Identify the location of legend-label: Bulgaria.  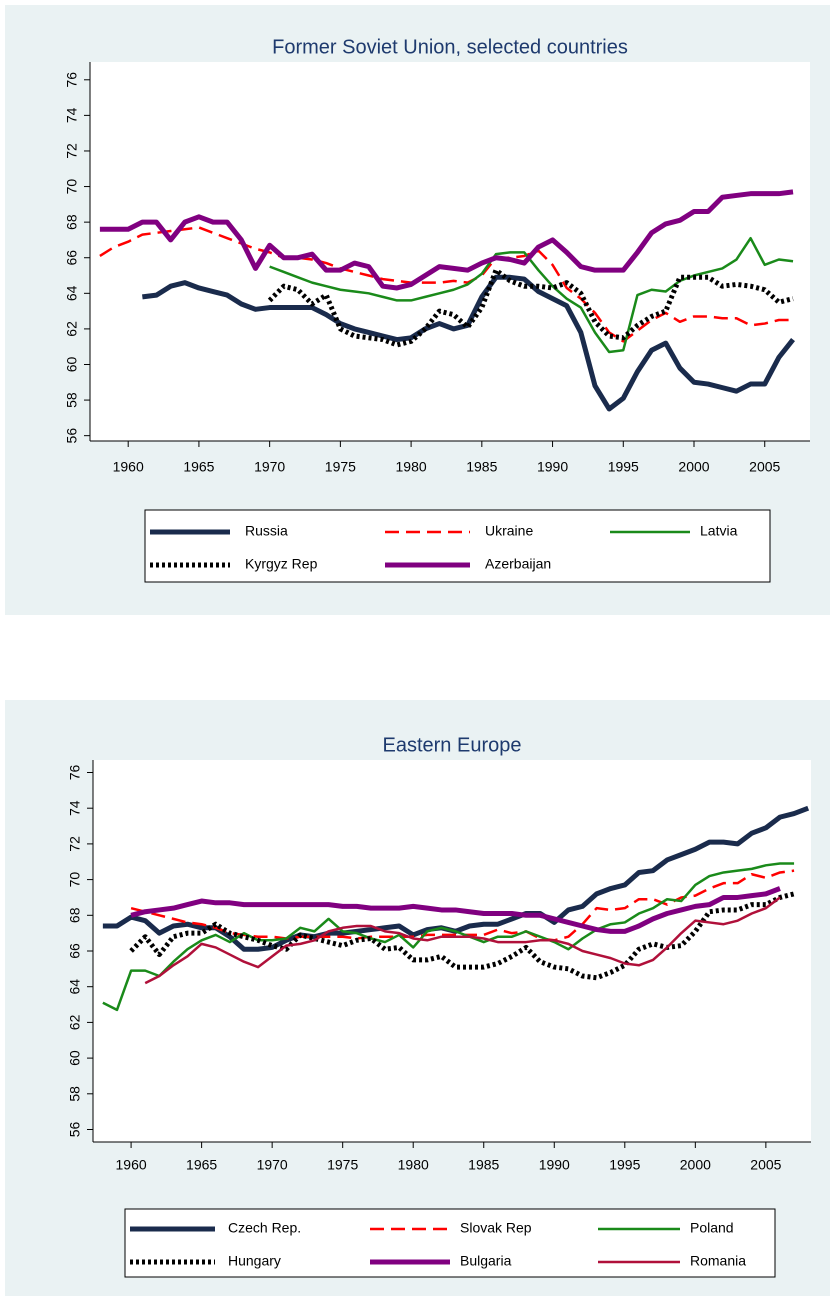
(486, 1261).